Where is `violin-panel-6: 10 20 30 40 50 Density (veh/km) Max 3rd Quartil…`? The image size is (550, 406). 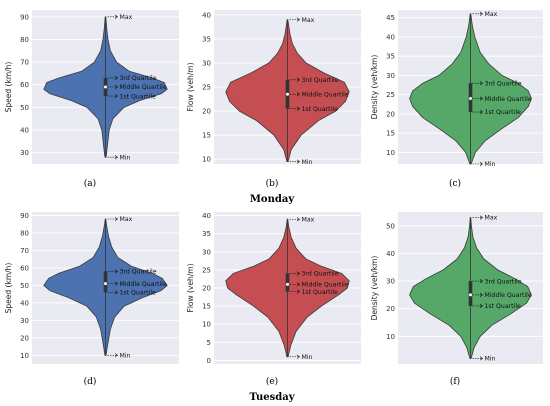
violin-panel-6: 10 20 30 40 50 Density (veh/km) Max 3rd Quartil… is located at coordinates (456, 299).